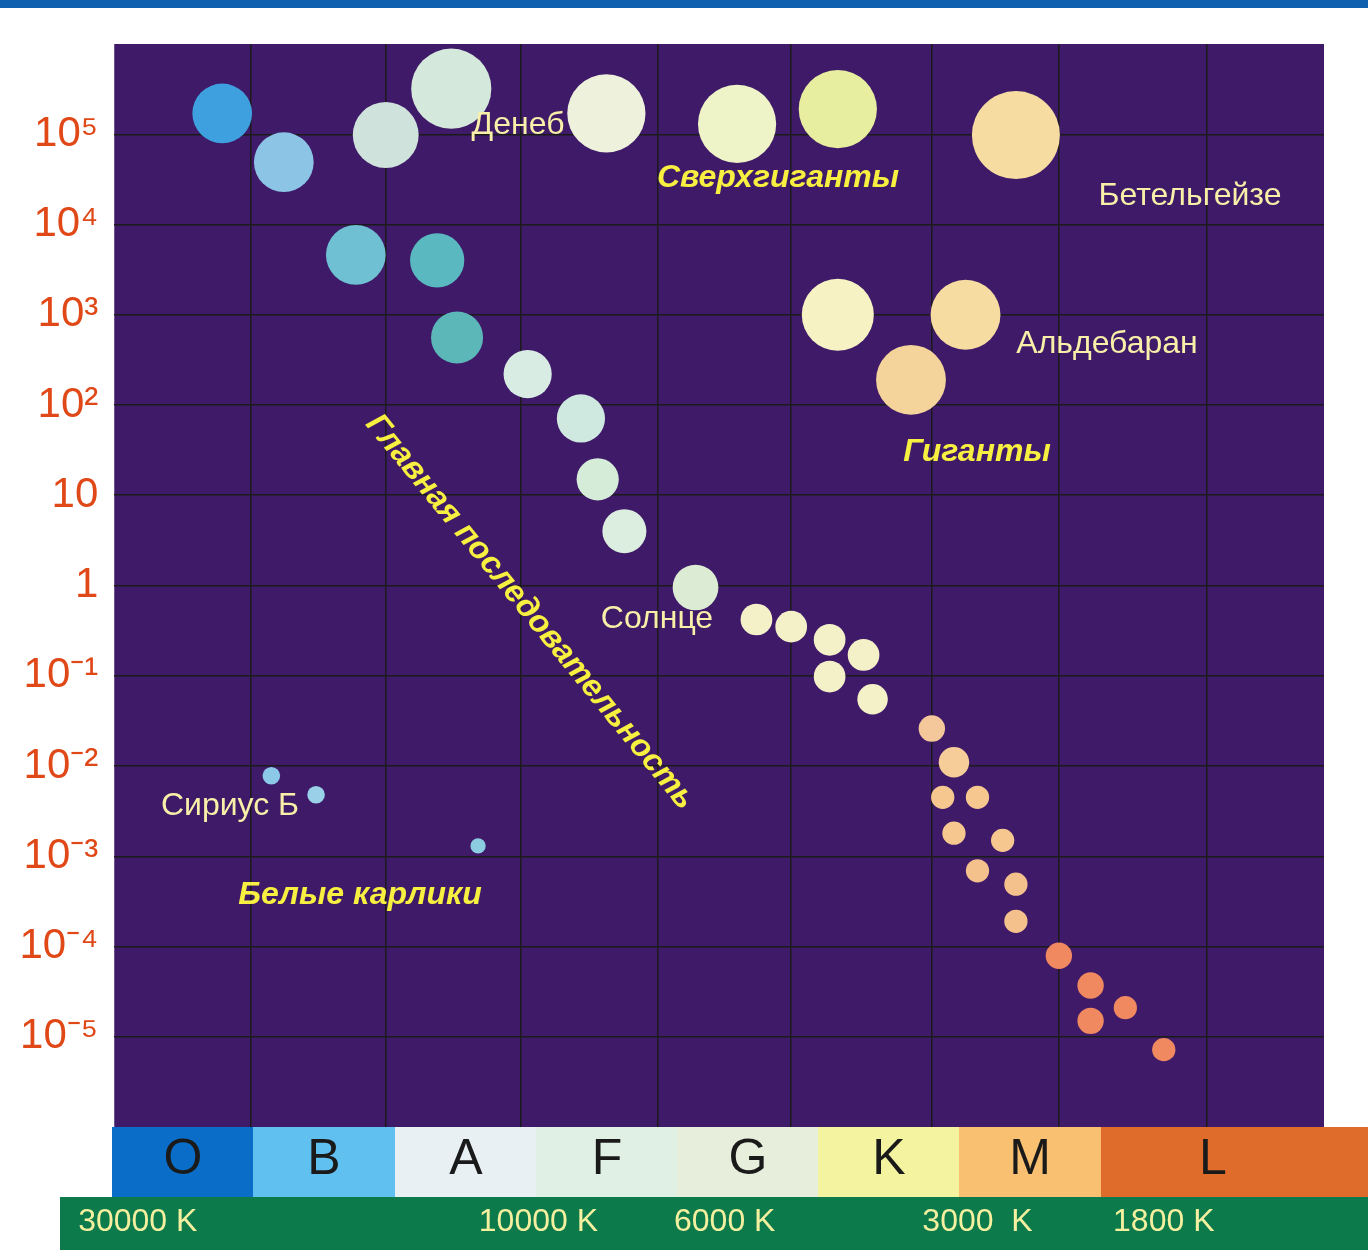  What do you see at coordinates (68, 402) in the screenshot?
I see `y-tick-label: 10²` at bounding box center [68, 402].